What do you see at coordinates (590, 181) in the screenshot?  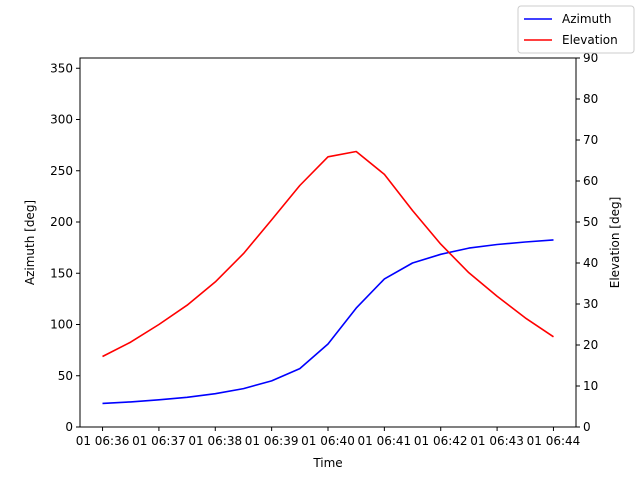 I see `y-right-tick-label: 60` at bounding box center [590, 181].